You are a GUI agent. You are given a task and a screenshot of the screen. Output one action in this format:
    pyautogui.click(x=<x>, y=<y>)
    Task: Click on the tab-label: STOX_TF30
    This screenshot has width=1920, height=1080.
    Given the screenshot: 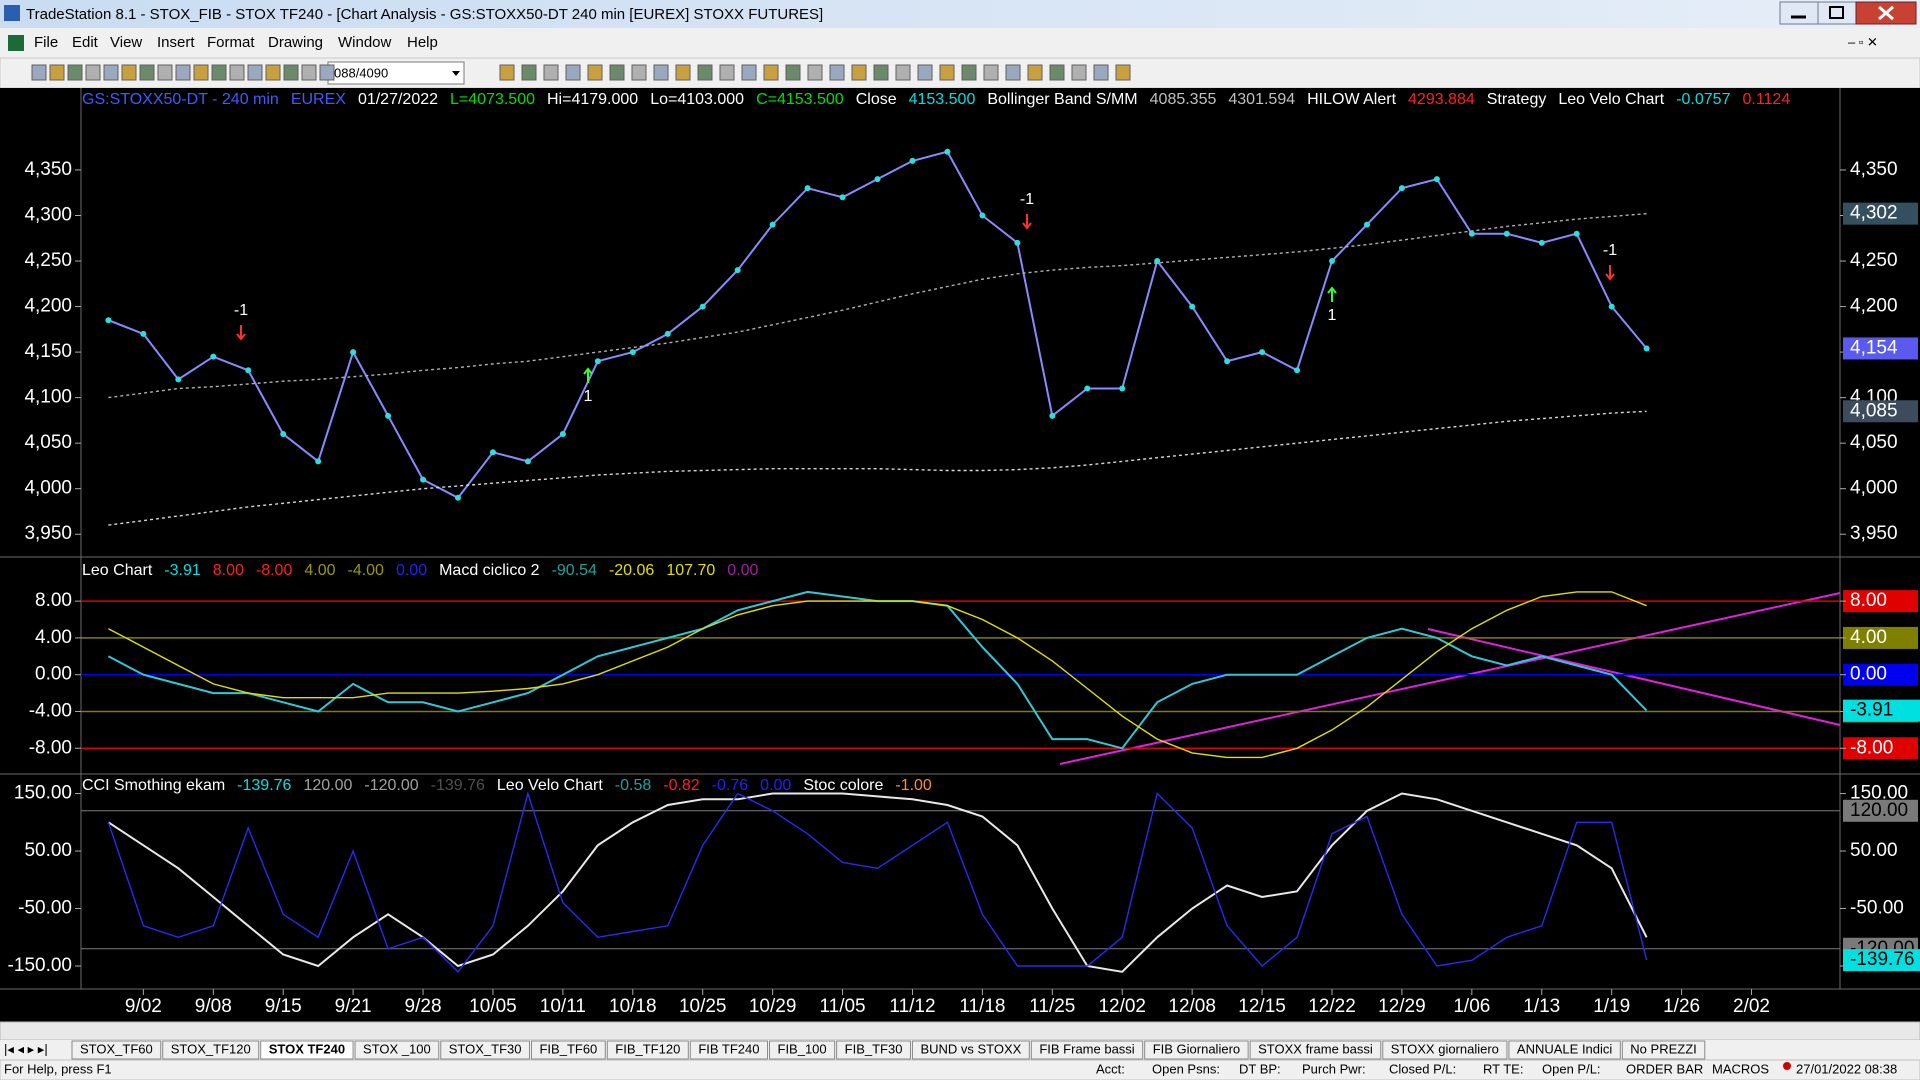 What is the action you would take?
    pyautogui.click(x=485, y=1048)
    